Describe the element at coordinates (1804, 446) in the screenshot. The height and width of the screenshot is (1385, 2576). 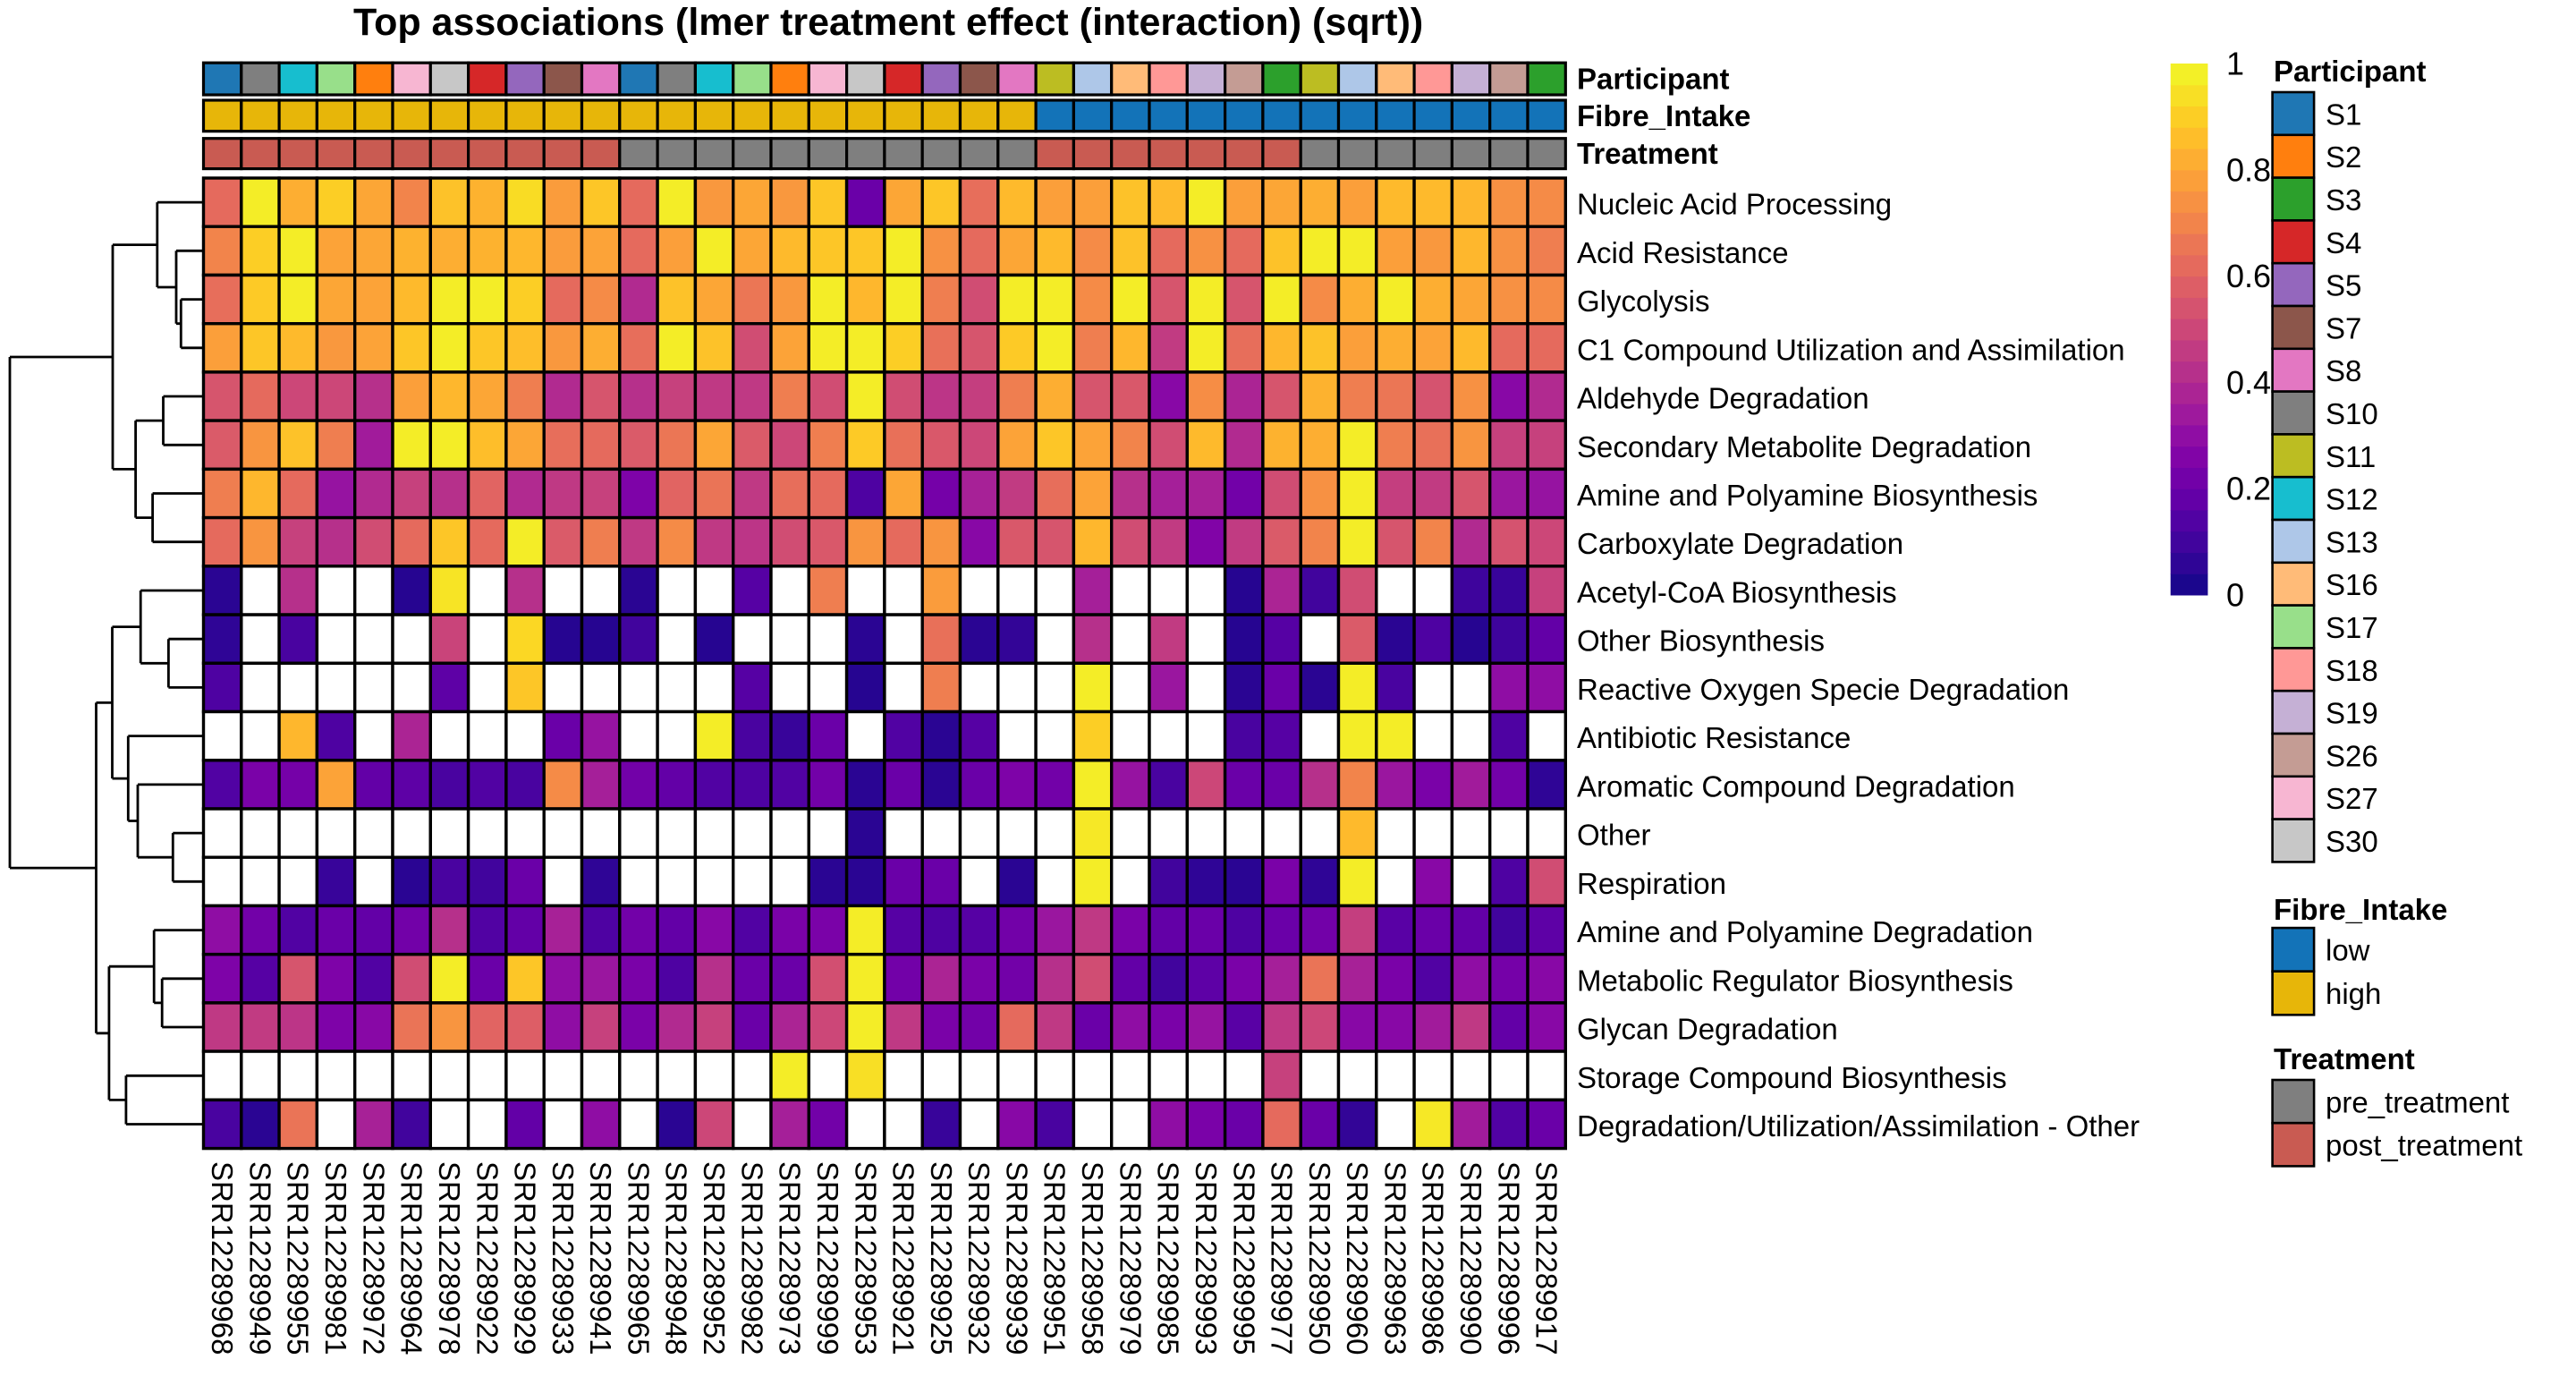
I see `svg-text:Secondary Metabolite Degradati: Secondary Metabolite Degradation` at that location.